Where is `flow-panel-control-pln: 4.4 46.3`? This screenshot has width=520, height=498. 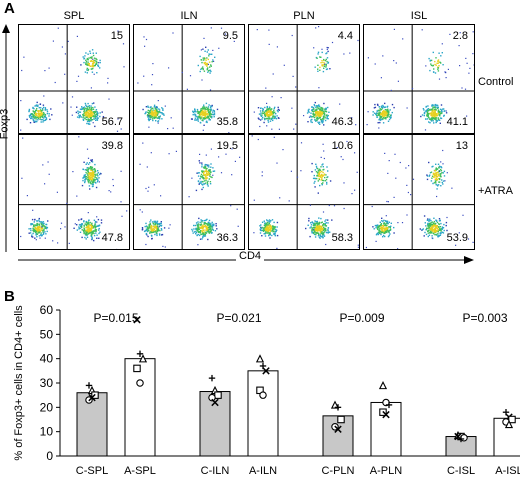
flow-panel-control-pln: 4.4 46.3 is located at coordinates (304, 79).